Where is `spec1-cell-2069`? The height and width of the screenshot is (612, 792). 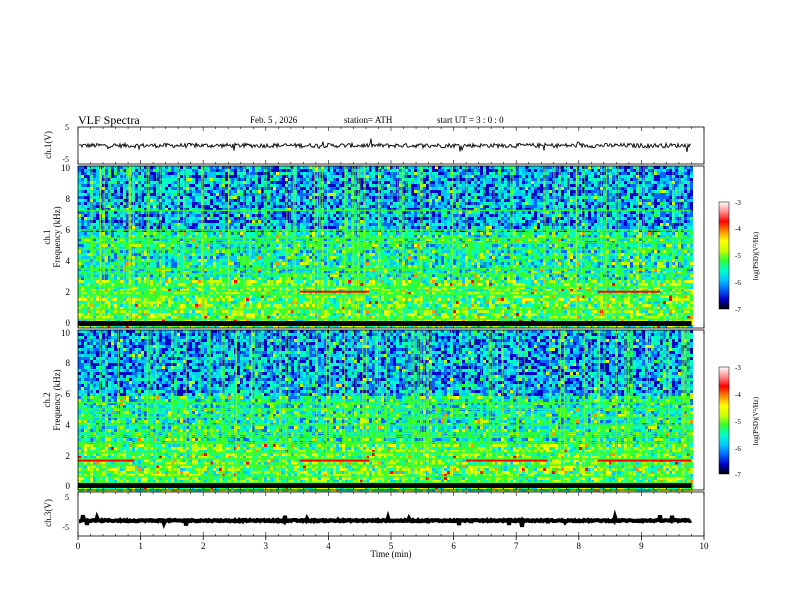 spec1-cell-2069 is located at coordinates (136, 197).